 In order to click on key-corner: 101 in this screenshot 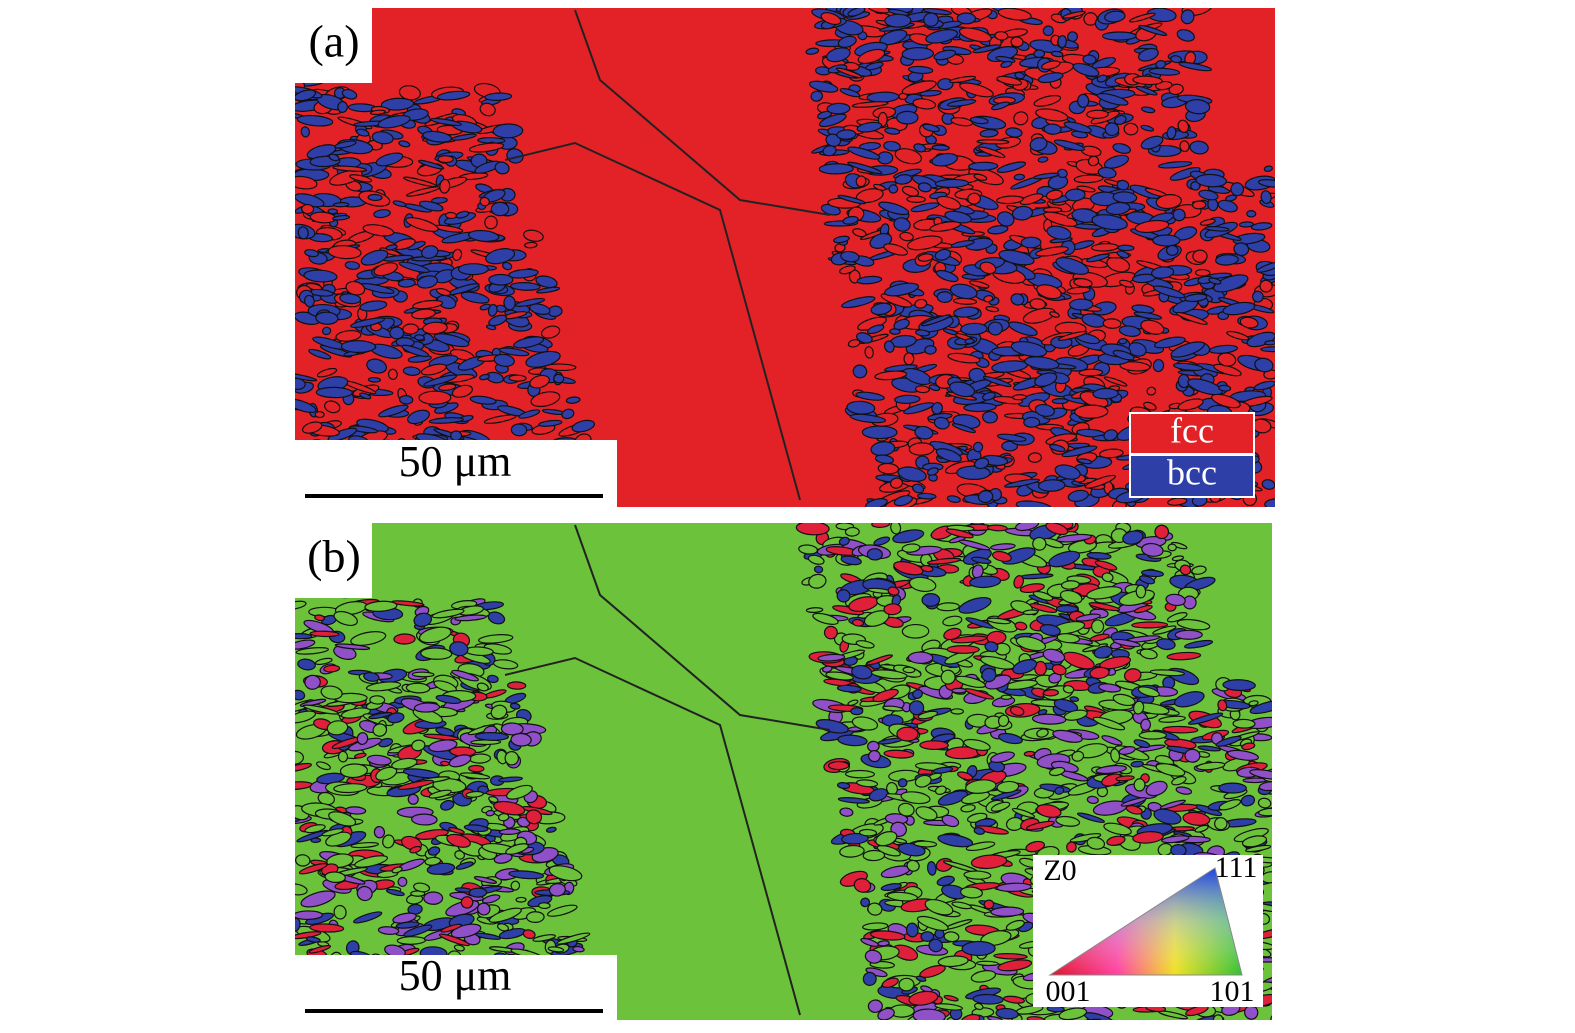, I will do `click(1232, 991)`.